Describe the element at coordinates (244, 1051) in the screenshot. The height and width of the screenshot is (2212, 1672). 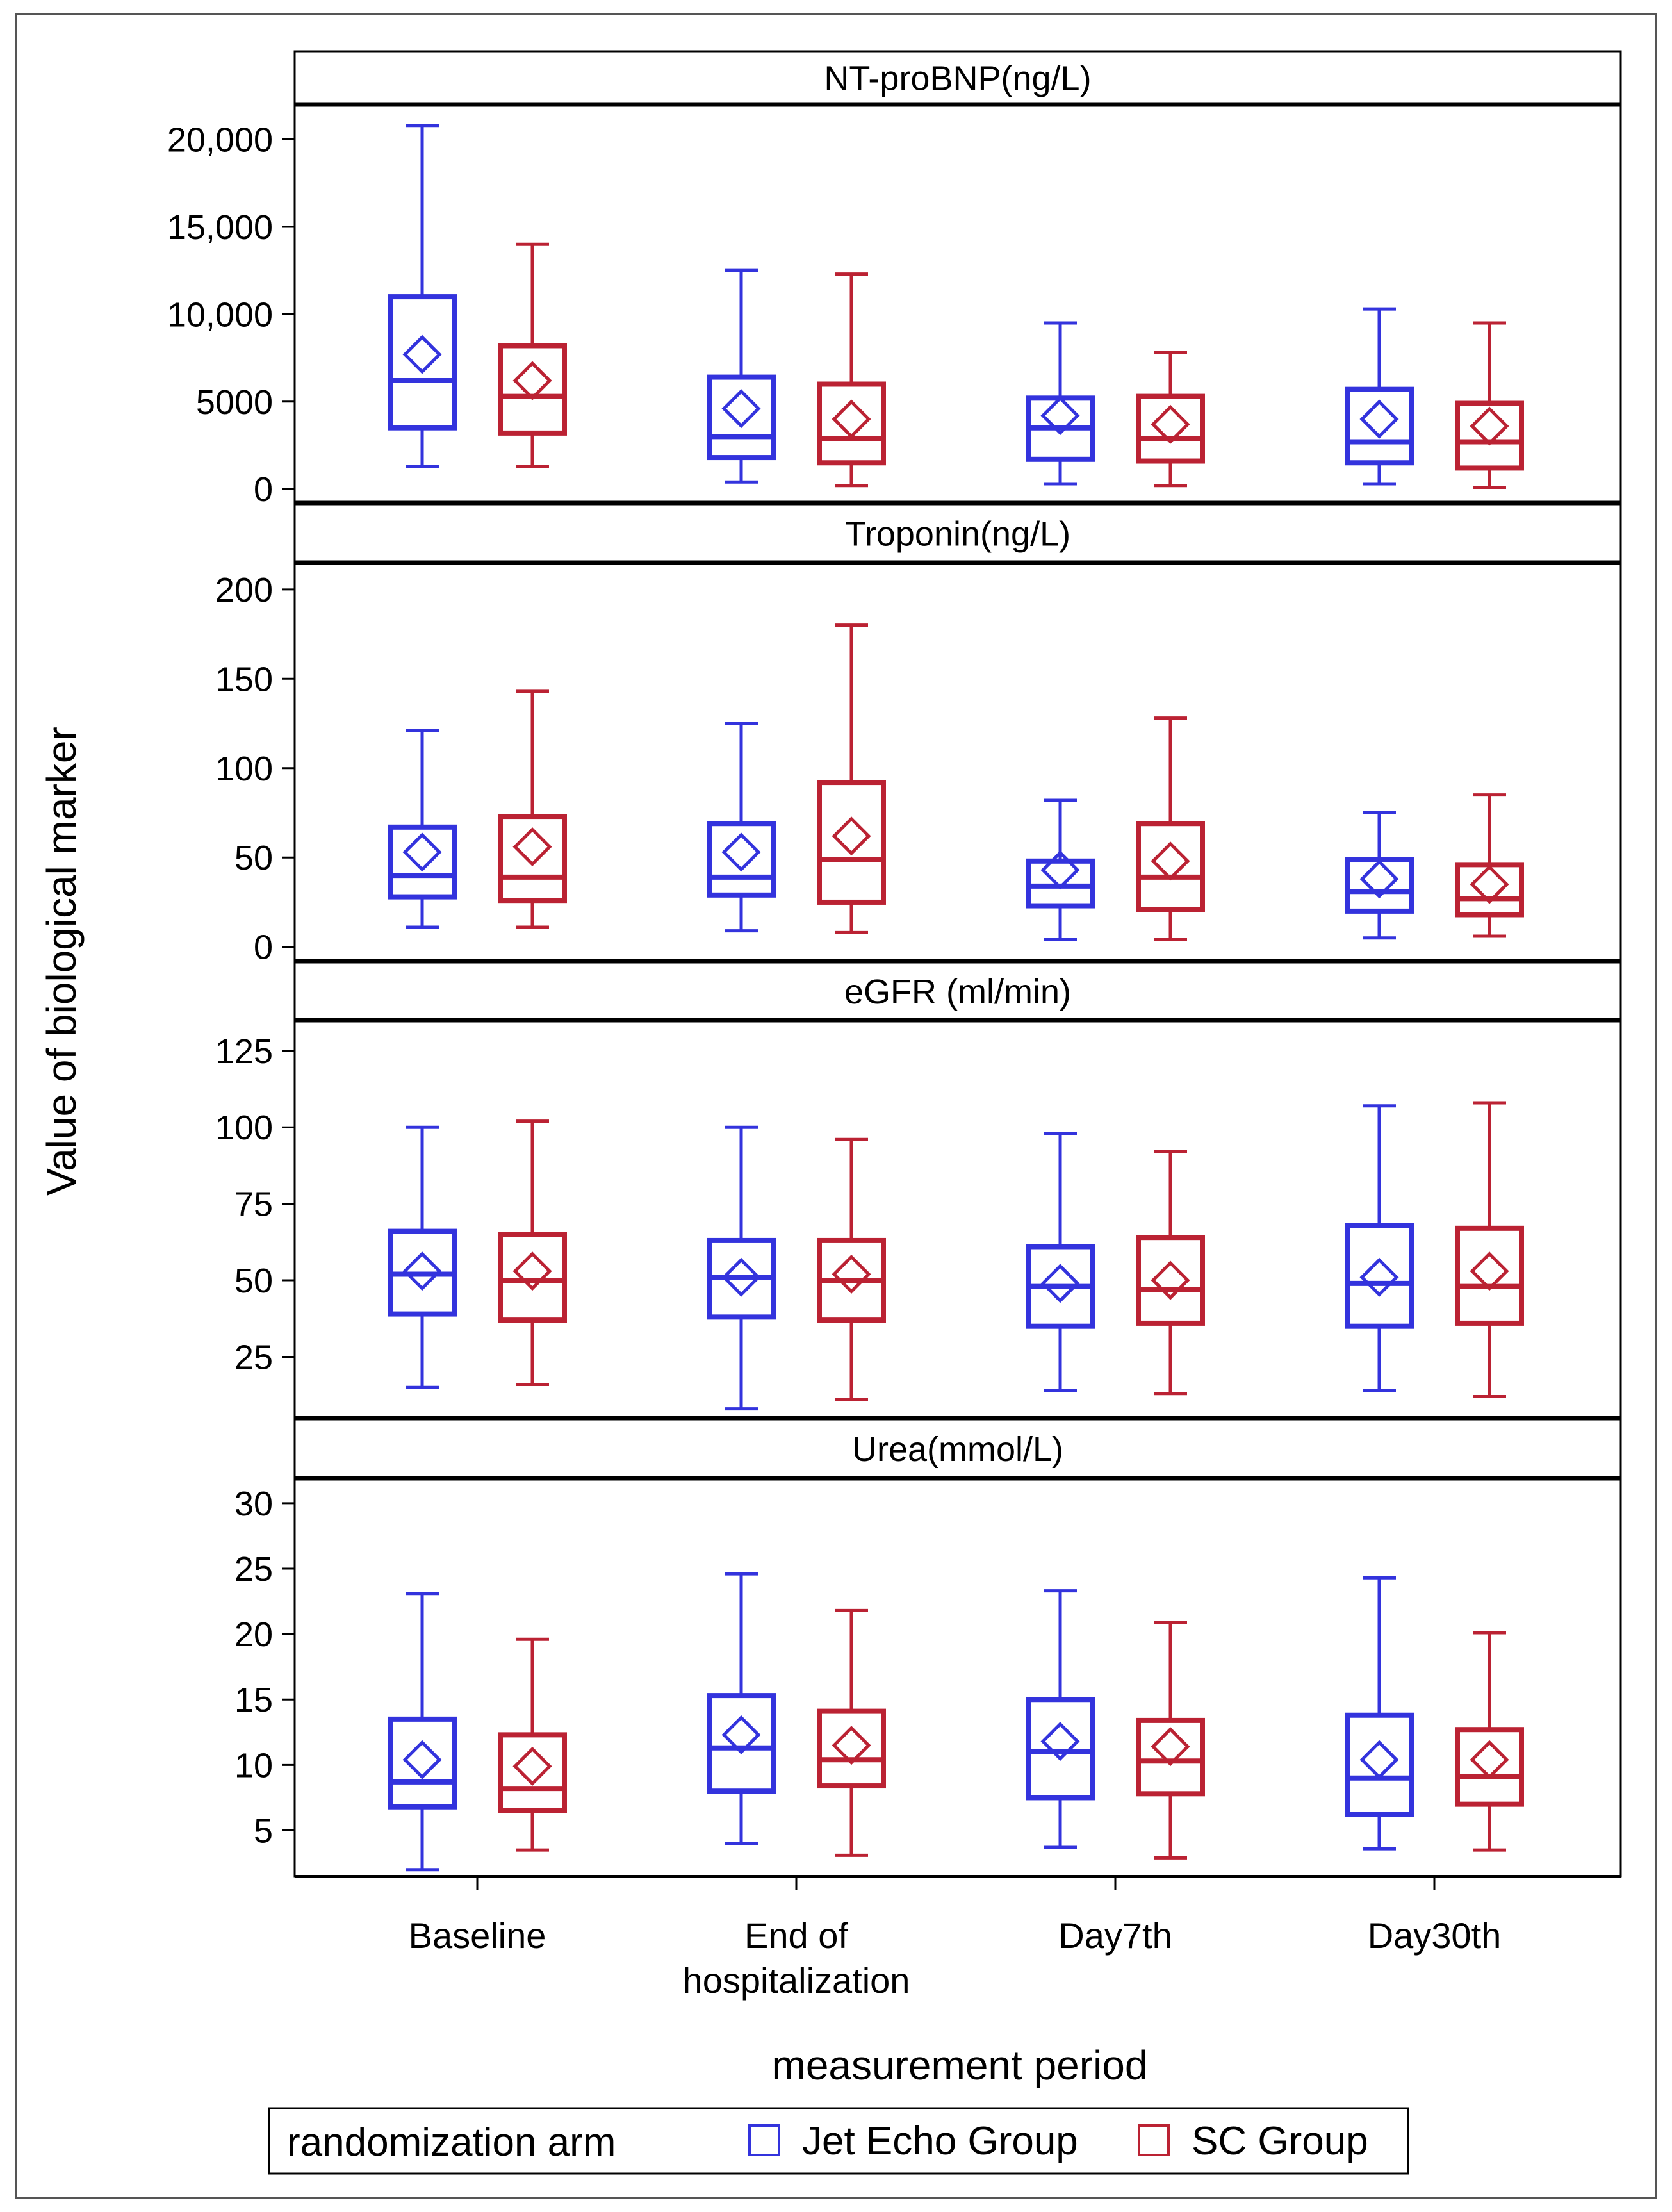
I see `y-tick-label: 125` at that location.